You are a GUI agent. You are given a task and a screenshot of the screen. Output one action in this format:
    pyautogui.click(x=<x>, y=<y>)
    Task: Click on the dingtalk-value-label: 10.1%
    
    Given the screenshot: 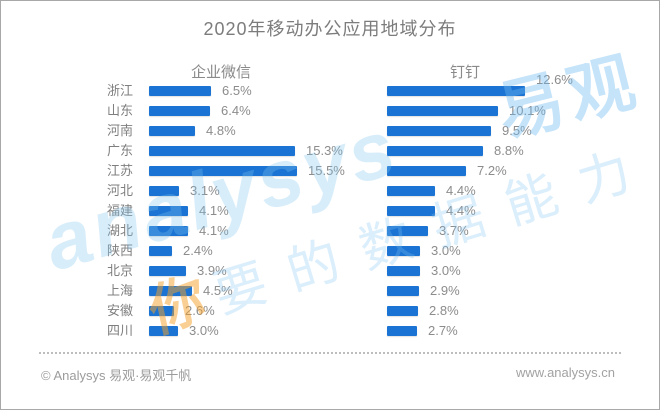 What is the action you would take?
    pyautogui.click(x=527, y=110)
    